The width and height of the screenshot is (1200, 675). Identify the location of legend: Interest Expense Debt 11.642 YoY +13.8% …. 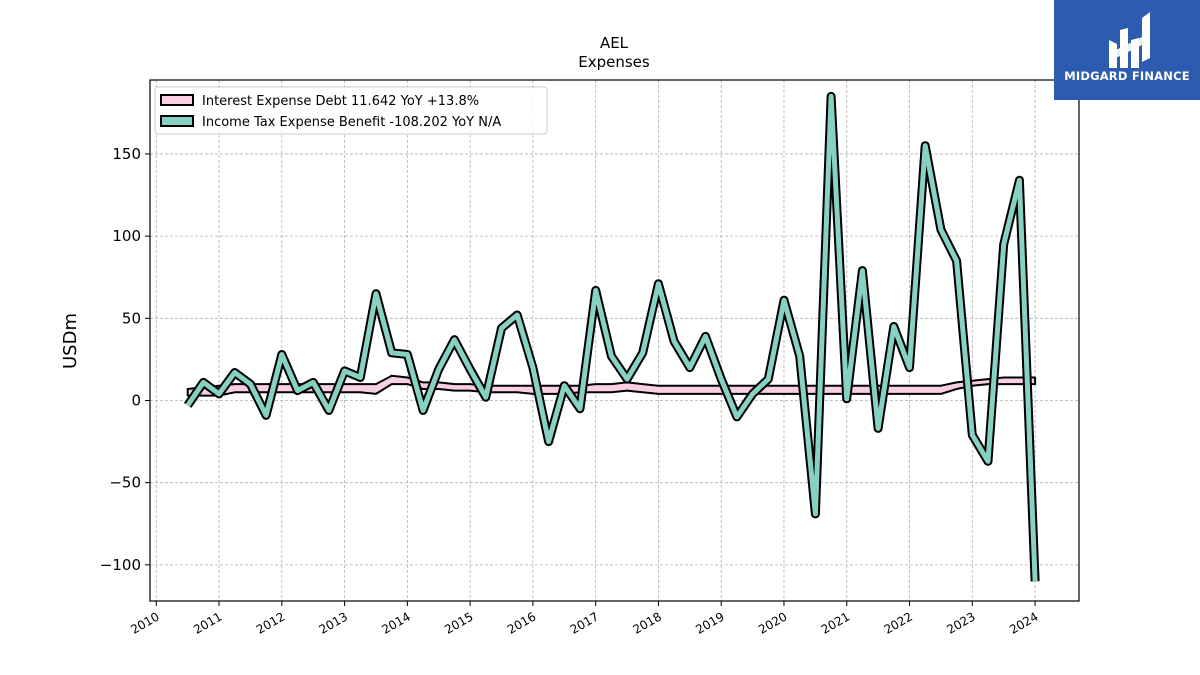
(351, 110).